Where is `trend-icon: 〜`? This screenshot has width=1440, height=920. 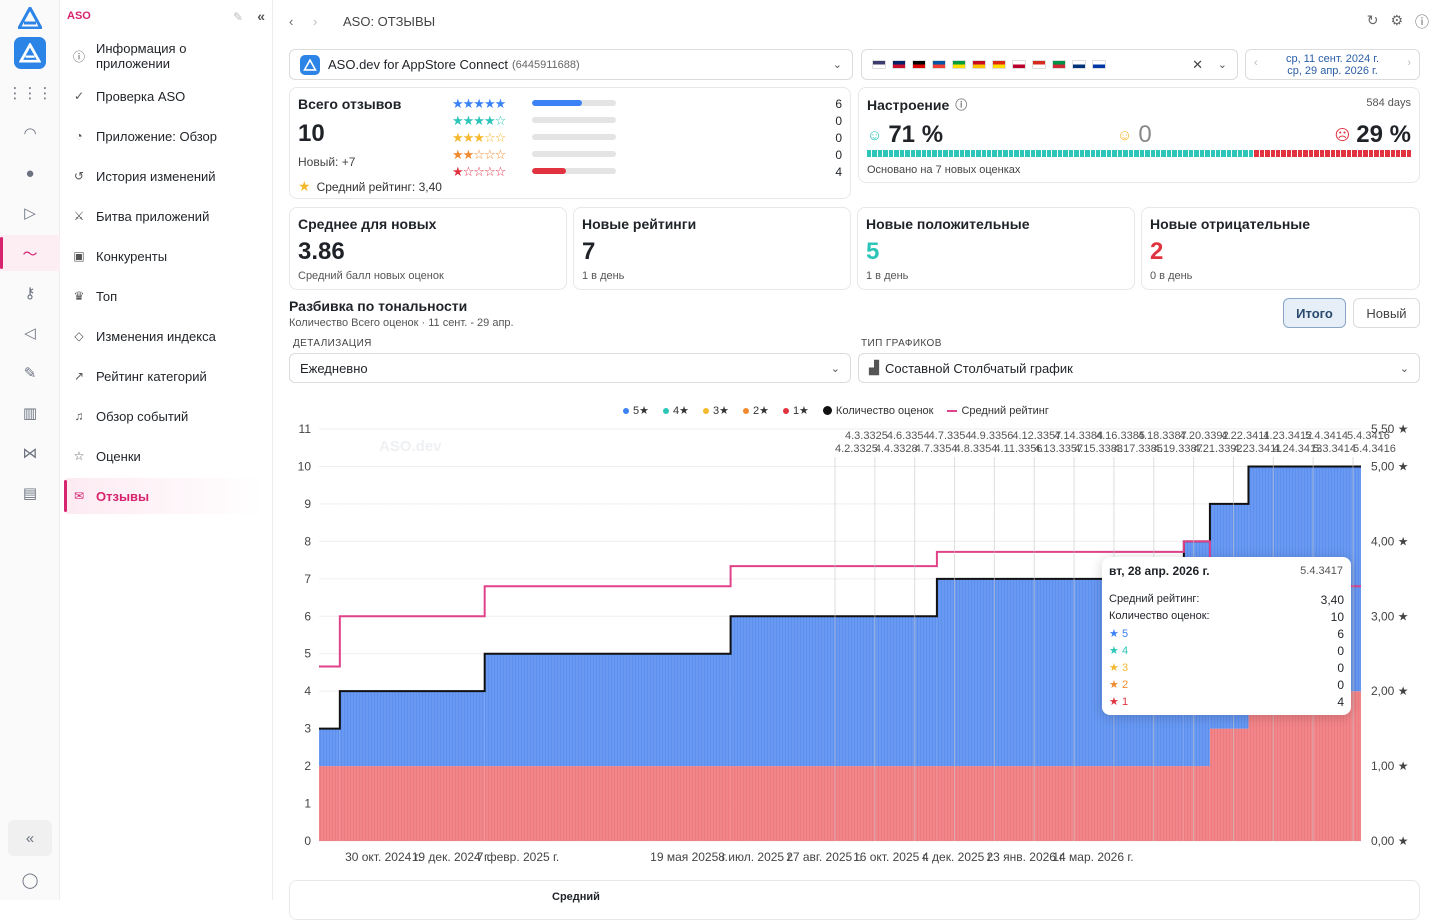
trend-icon: 〜 is located at coordinates (30, 253).